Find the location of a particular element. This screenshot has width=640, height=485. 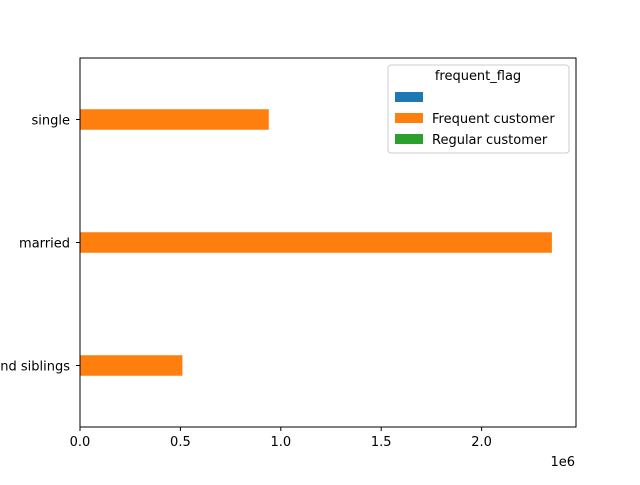

y-tick-label: single is located at coordinates (51, 121).